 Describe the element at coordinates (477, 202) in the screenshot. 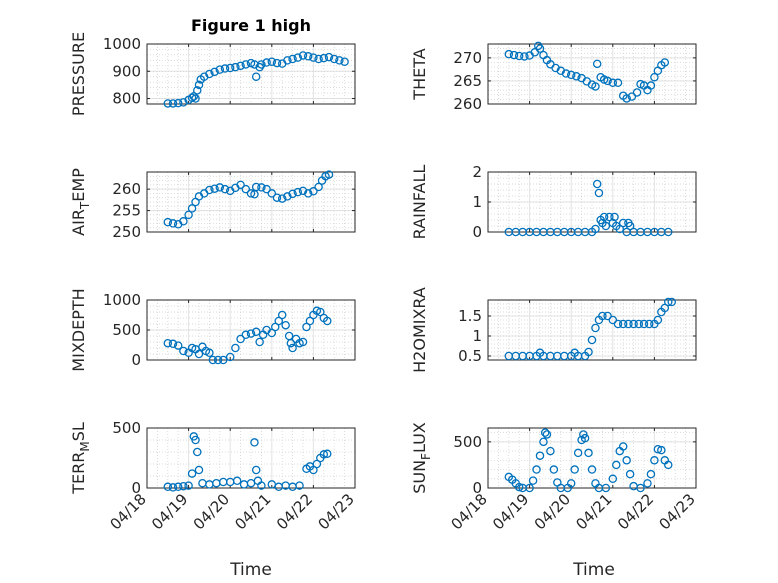

I see `y-tick-label: 1` at that location.